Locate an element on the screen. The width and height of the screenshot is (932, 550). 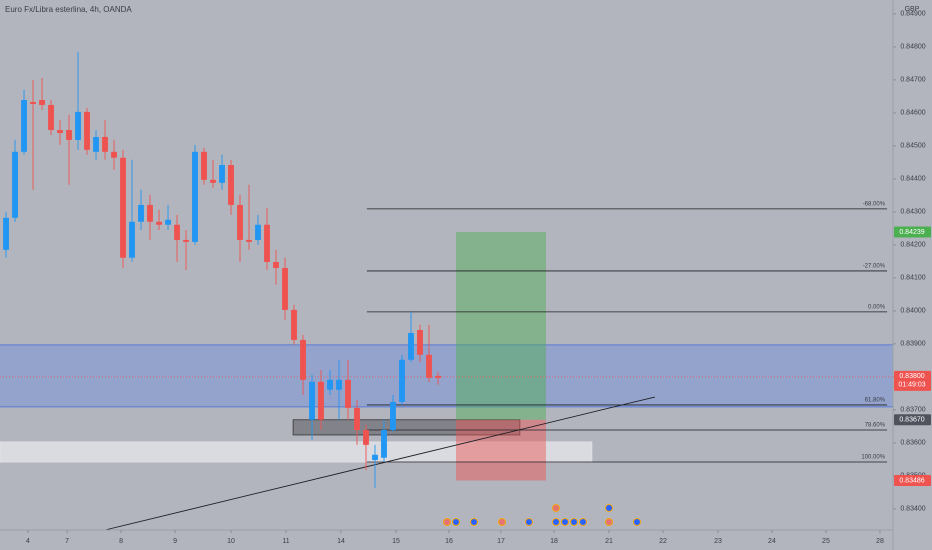
x-tick-label: 25 is located at coordinates (826, 541).